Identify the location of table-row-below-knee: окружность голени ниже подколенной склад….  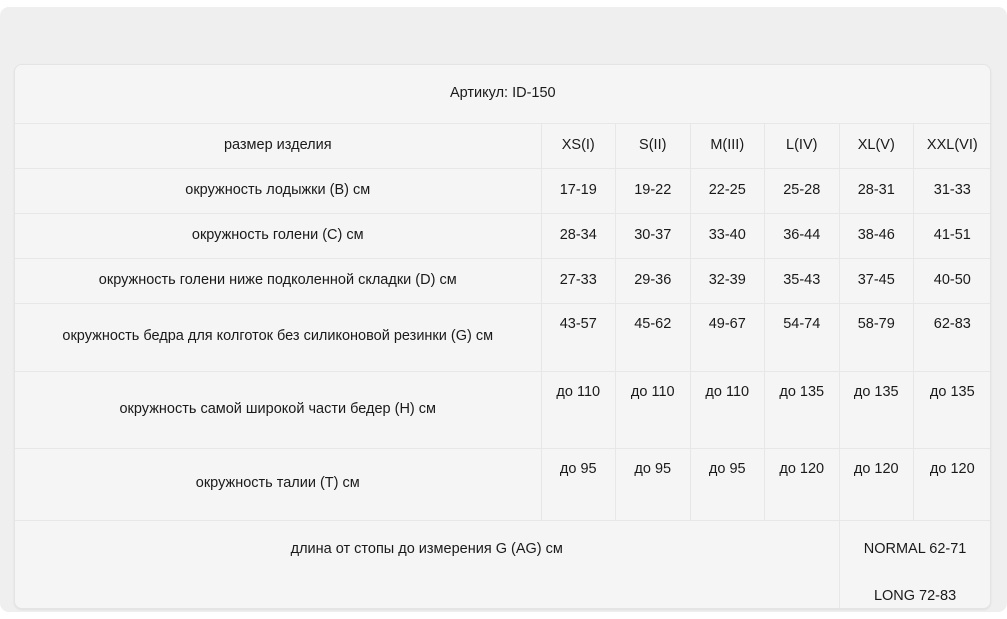
(502, 280).